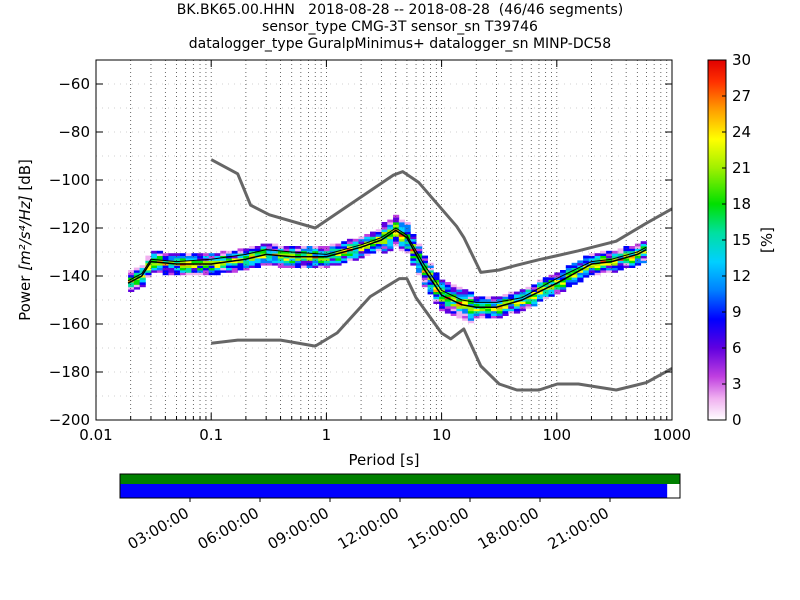  Describe the element at coordinates (74, 84) in the screenshot. I see `y-tick-label: −60` at that location.